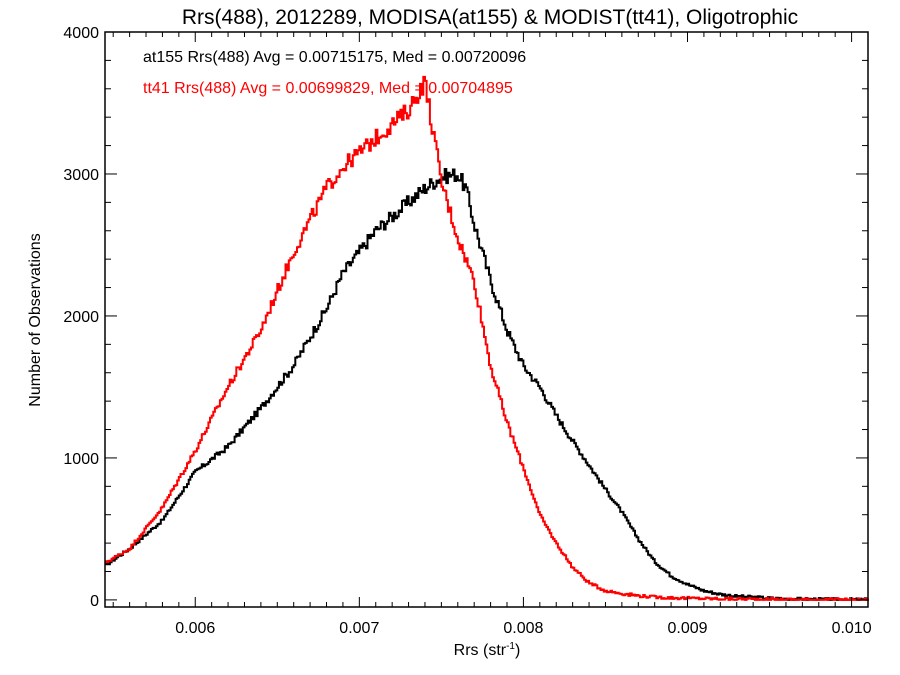  I want to click on x-axis-label: Rrs (str-1), so click(487, 650).